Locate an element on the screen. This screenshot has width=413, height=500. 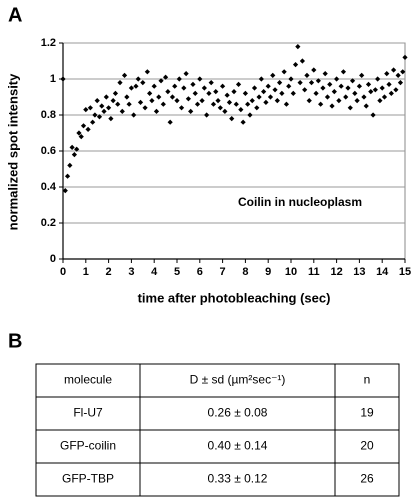
table-cell: 0.33 ± 0.12 is located at coordinates (238, 479).